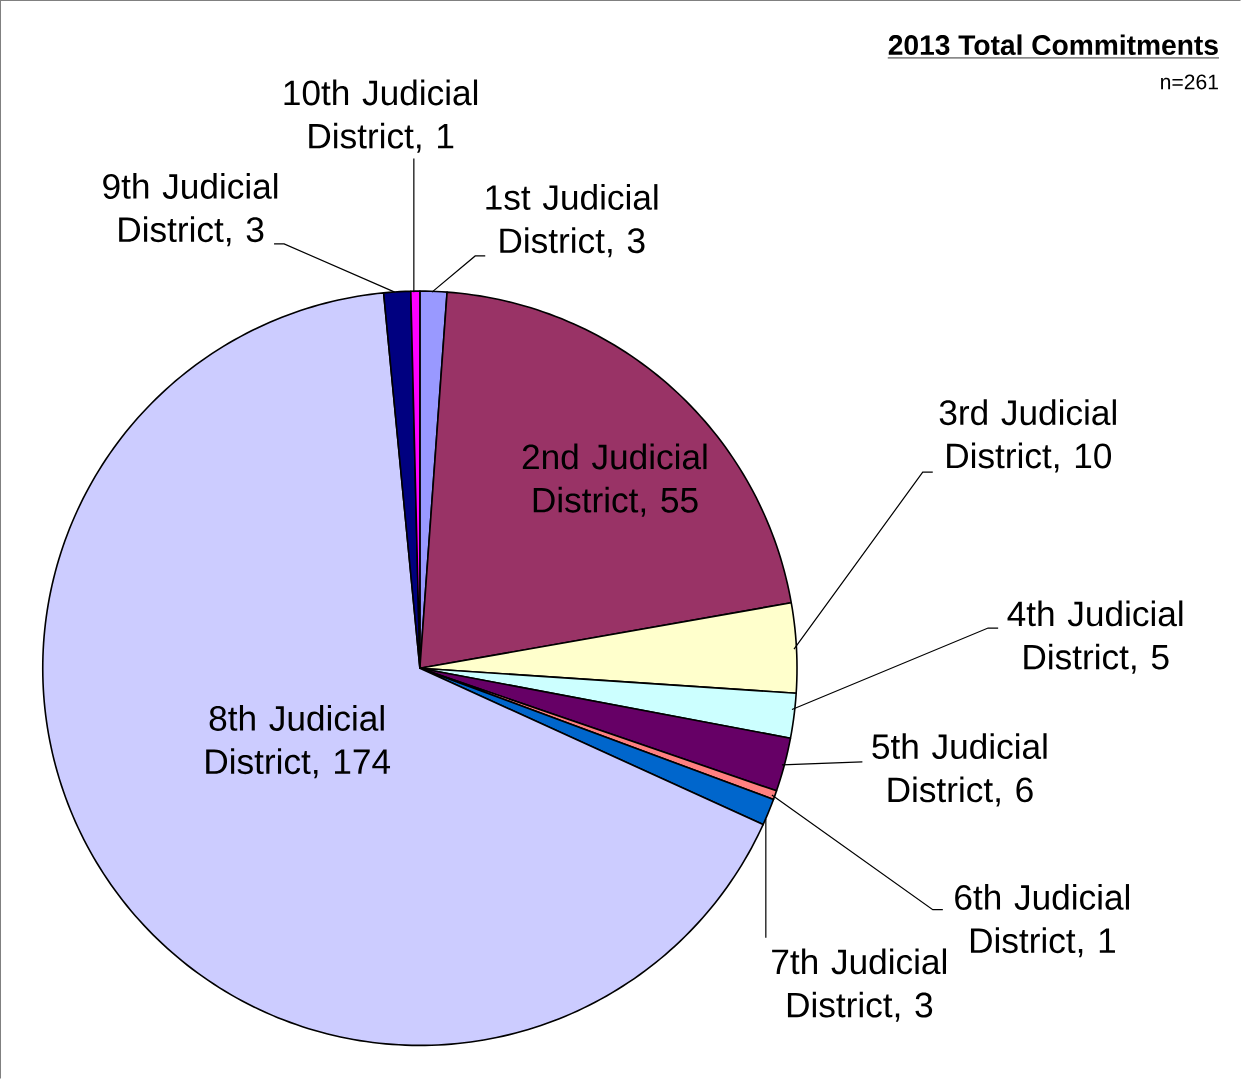 The width and height of the screenshot is (1241, 1079). Describe the element at coordinates (1042, 921) in the screenshot. I see `slice-label: 6th Judicial District, 1` at that location.